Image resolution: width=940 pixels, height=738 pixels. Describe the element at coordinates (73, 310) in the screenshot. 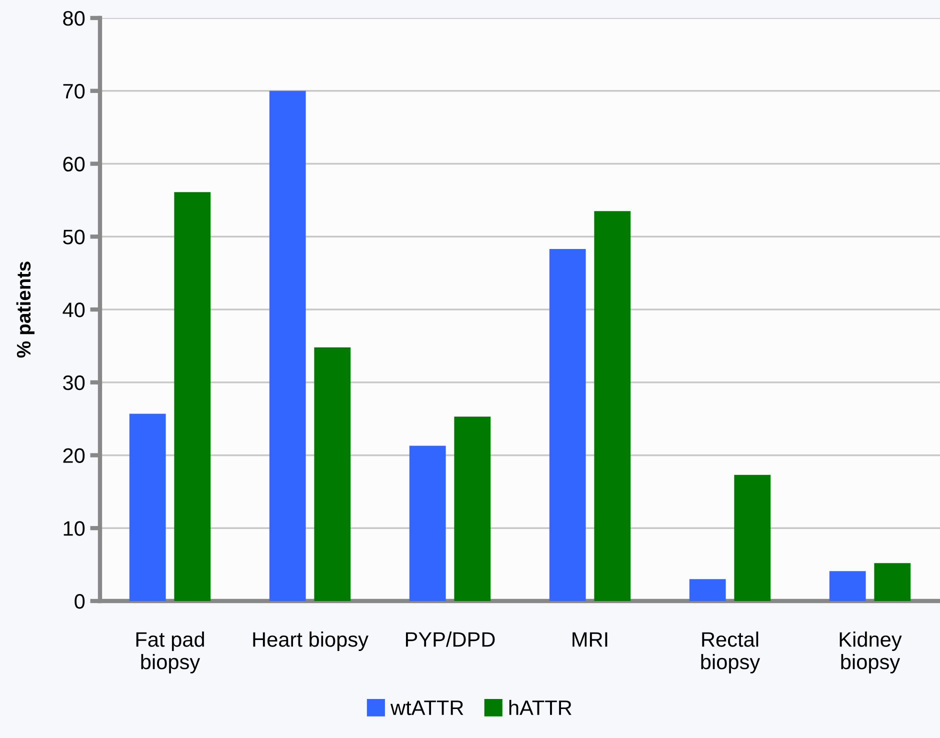

I see `y-tick-label: 40` at that location.